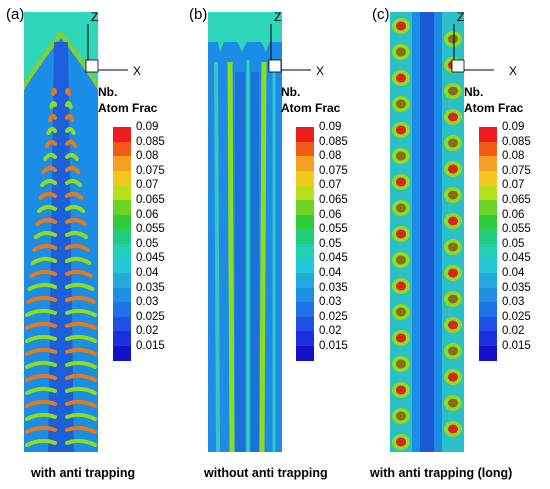 Image resolution: width=550 pixels, height=489 pixels. Describe the element at coordinates (474, 92) in the screenshot. I see `legend-title-line1: Nb.` at that location.